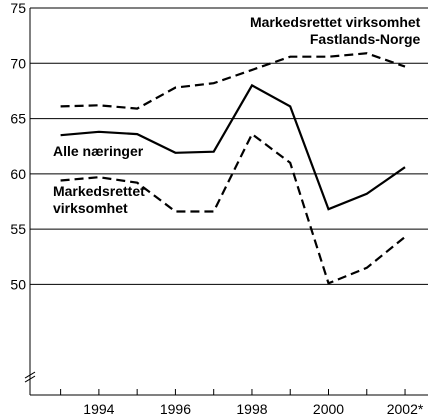 The width and height of the screenshot is (432, 420). Describe the element at coordinates (18, 146) in the screenshot. I see `y-axis-ticks: 50 55 60 65 70 75` at that location.